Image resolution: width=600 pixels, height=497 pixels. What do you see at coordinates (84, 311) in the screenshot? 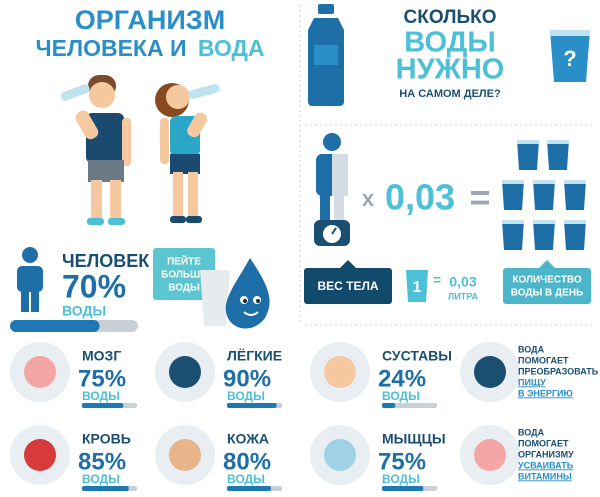
I see `human-unit: ВОДЫ` at bounding box center [84, 311].